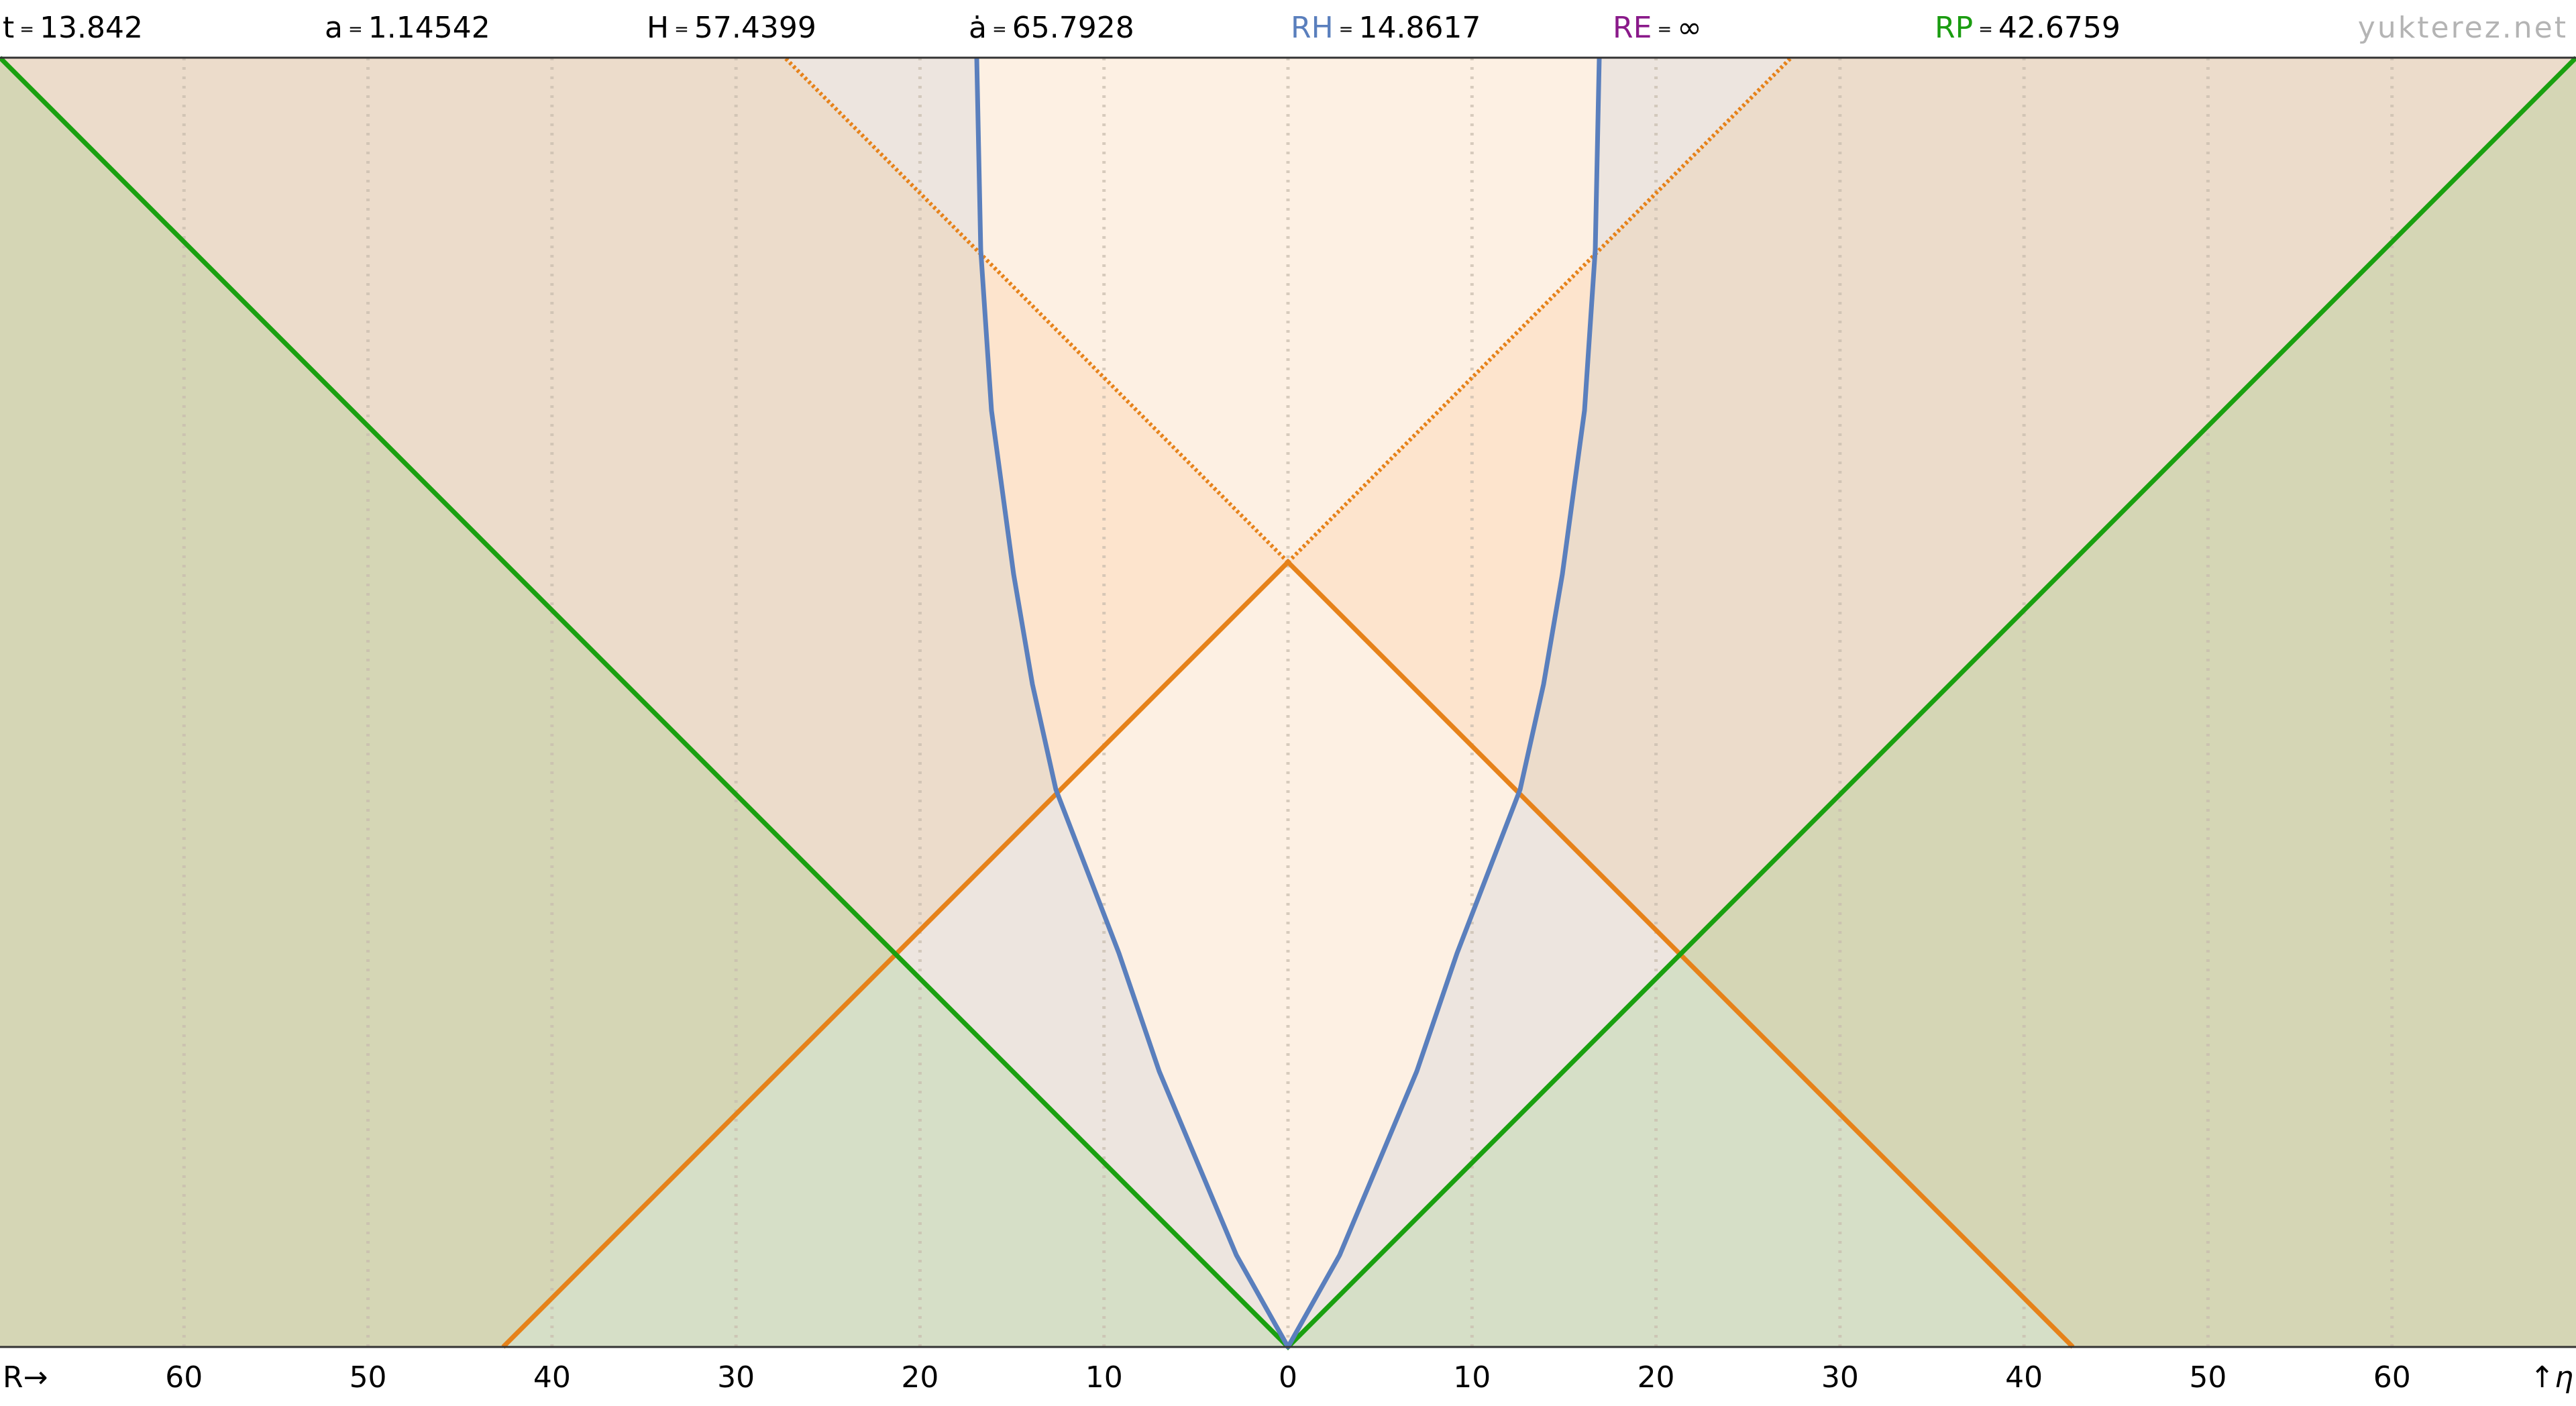 The height and width of the screenshot is (1406, 2576). Describe the element at coordinates (1419, 28) in the screenshot. I see `readout-value: 14.8617` at that location.